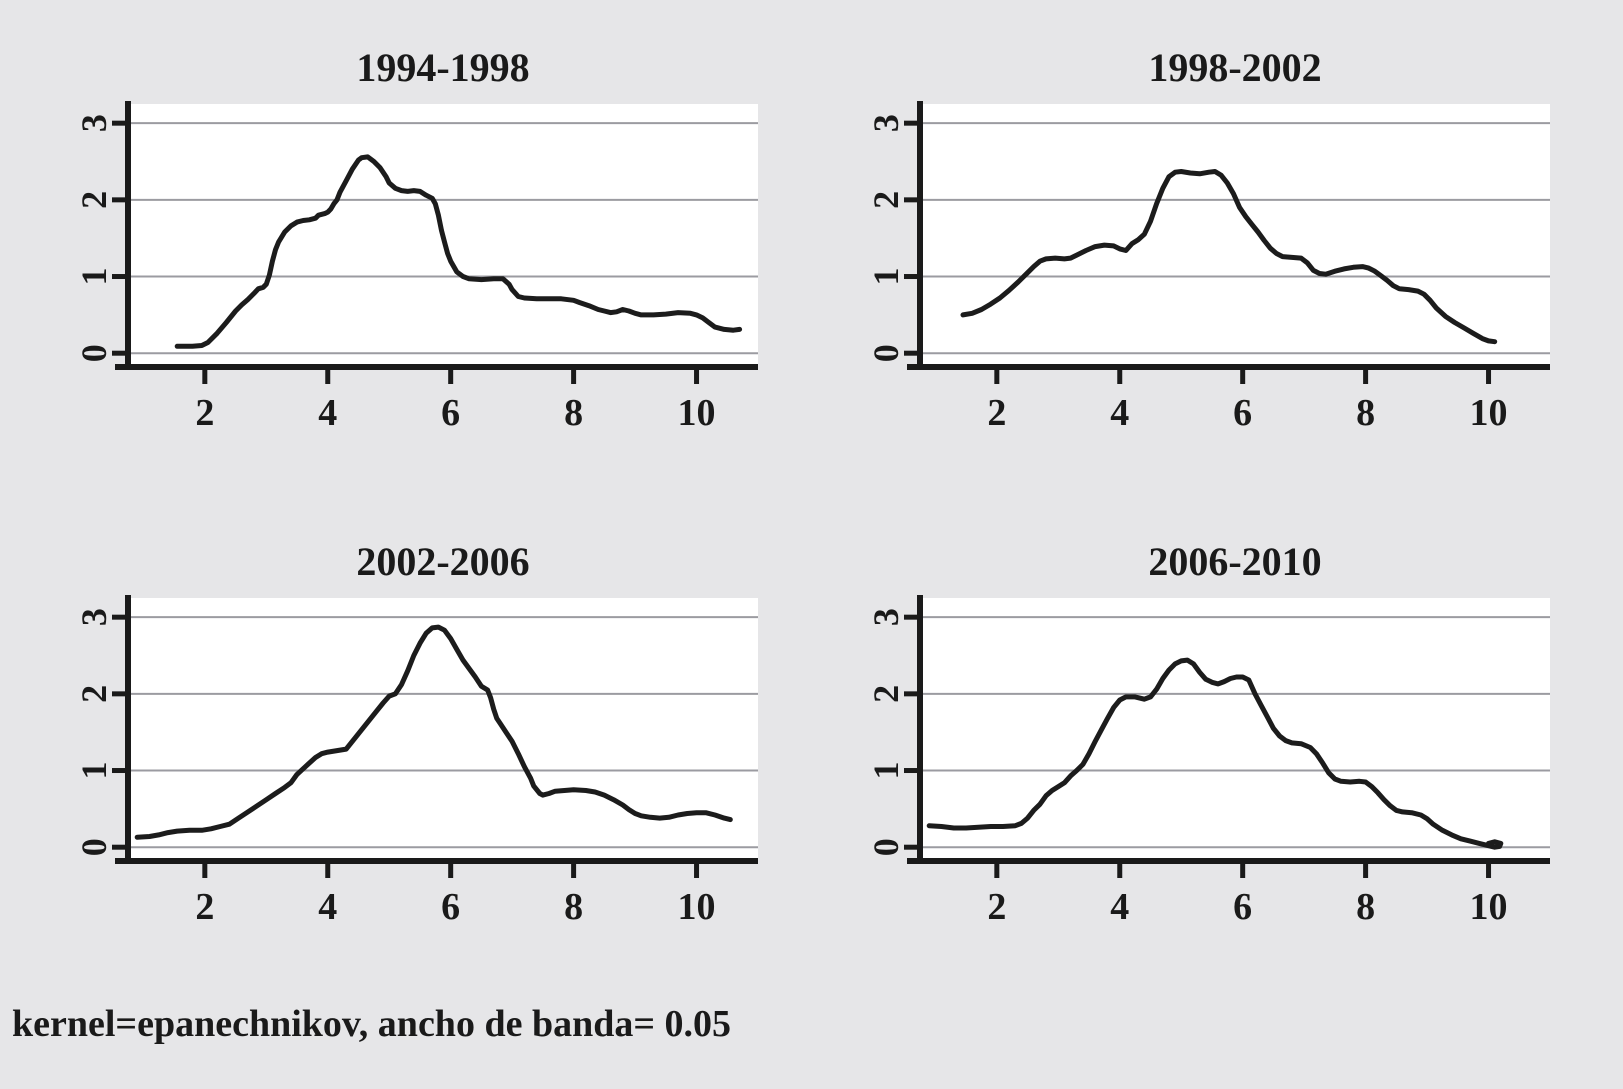  I want to click on chart-title-2006-2010: 2006-2010, so click(1235, 561).